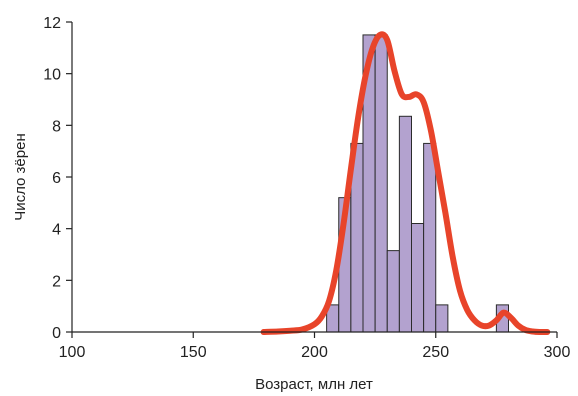 The image size is (578, 396). I want to click on x-tick-label-0: 100, so click(72, 352).